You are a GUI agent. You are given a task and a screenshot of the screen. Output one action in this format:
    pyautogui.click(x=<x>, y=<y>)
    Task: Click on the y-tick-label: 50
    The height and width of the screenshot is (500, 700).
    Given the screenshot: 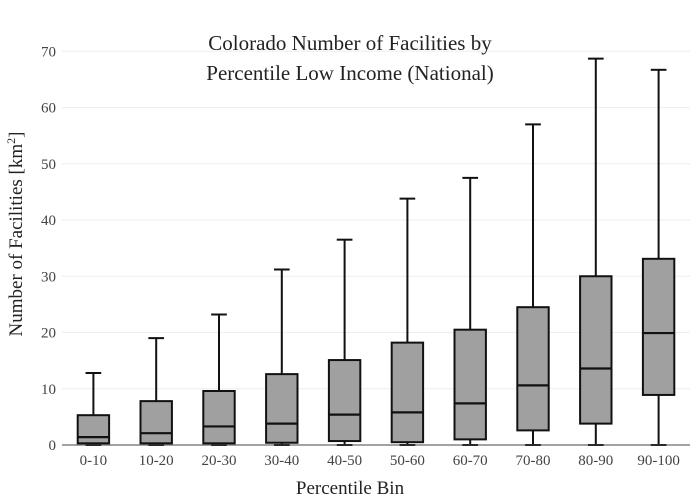 What is the action you would take?
    pyautogui.click(x=48, y=165)
    